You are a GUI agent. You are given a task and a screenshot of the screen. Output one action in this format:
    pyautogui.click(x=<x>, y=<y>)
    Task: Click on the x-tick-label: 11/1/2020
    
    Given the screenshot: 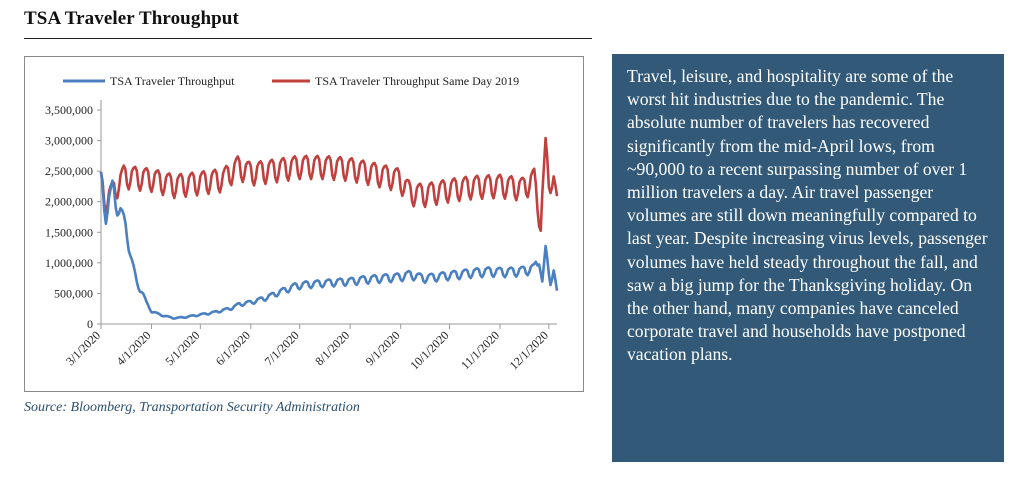 What is the action you would take?
    pyautogui.click(x=480, y=350)
    